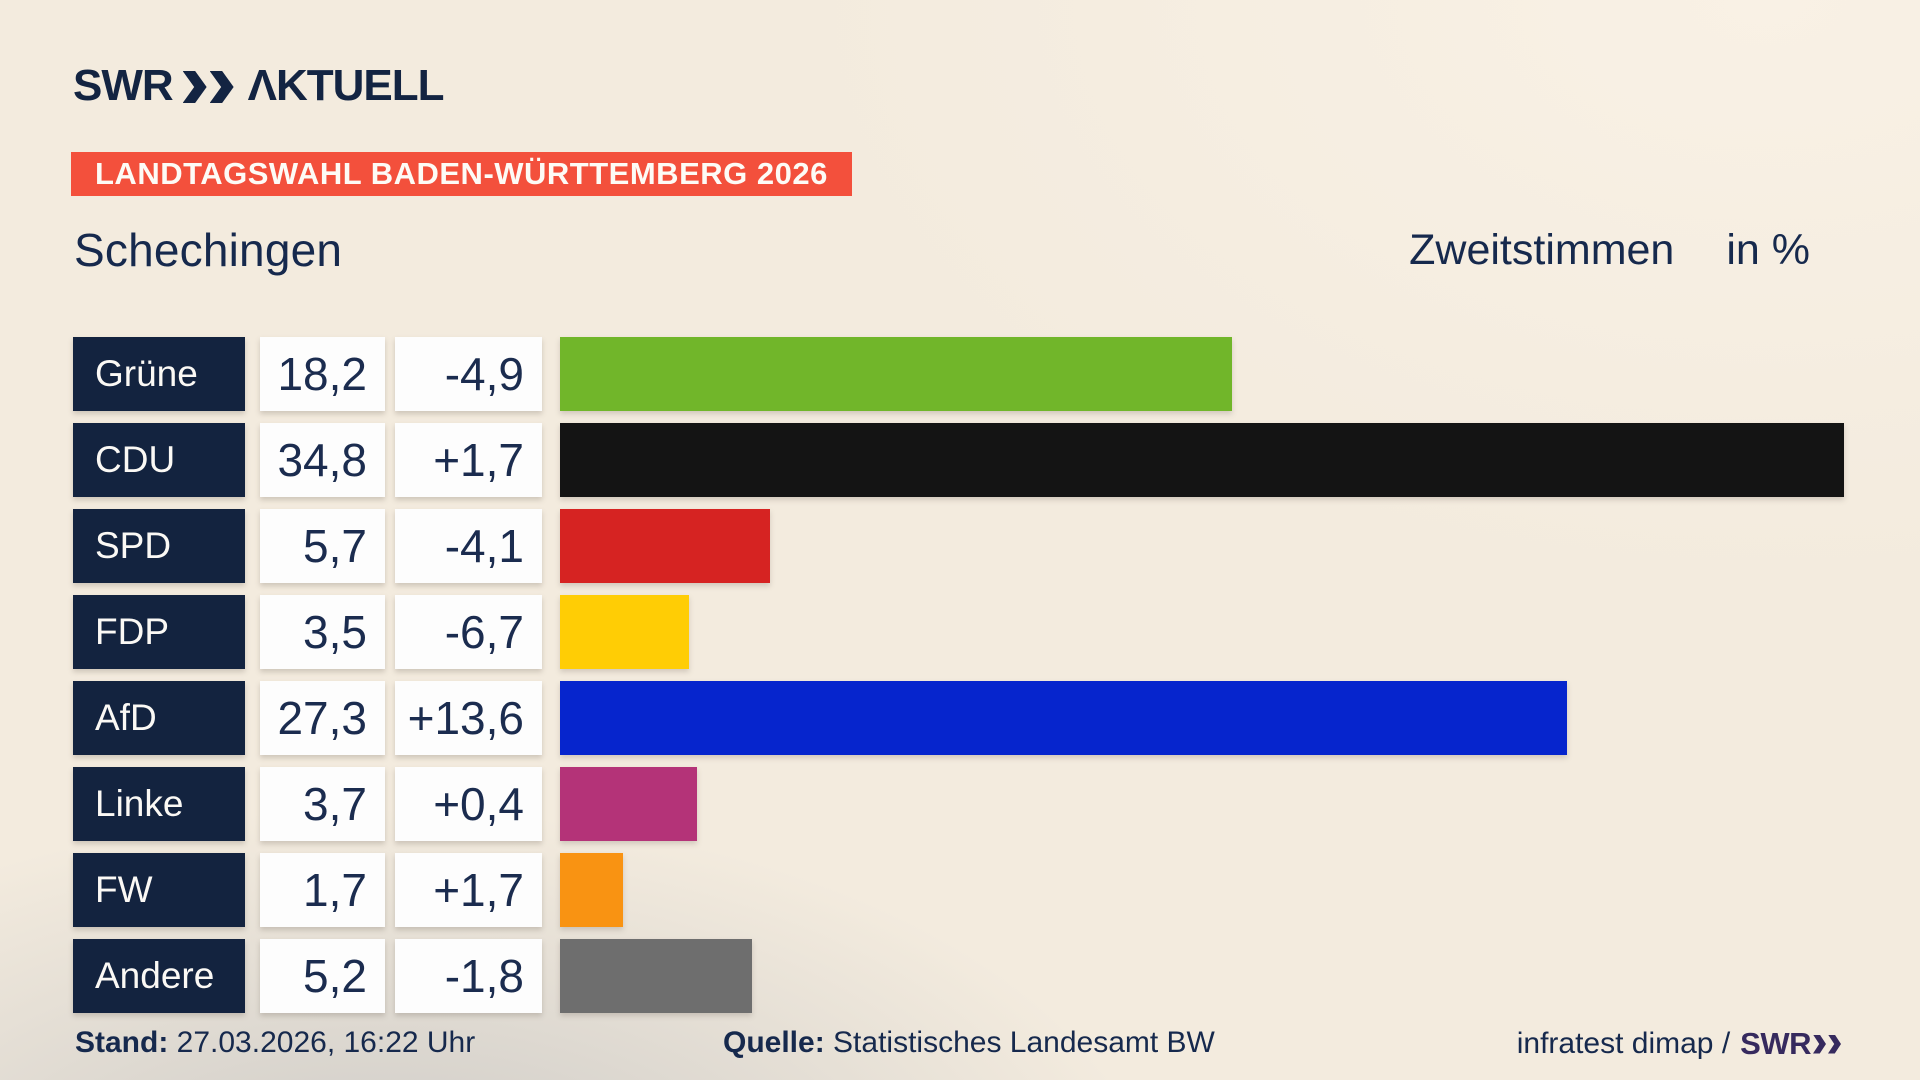 This screenshot has width=1920, height=1080. I want to click on party-row: SPD 5,7 -4,1, so click(960, 546).